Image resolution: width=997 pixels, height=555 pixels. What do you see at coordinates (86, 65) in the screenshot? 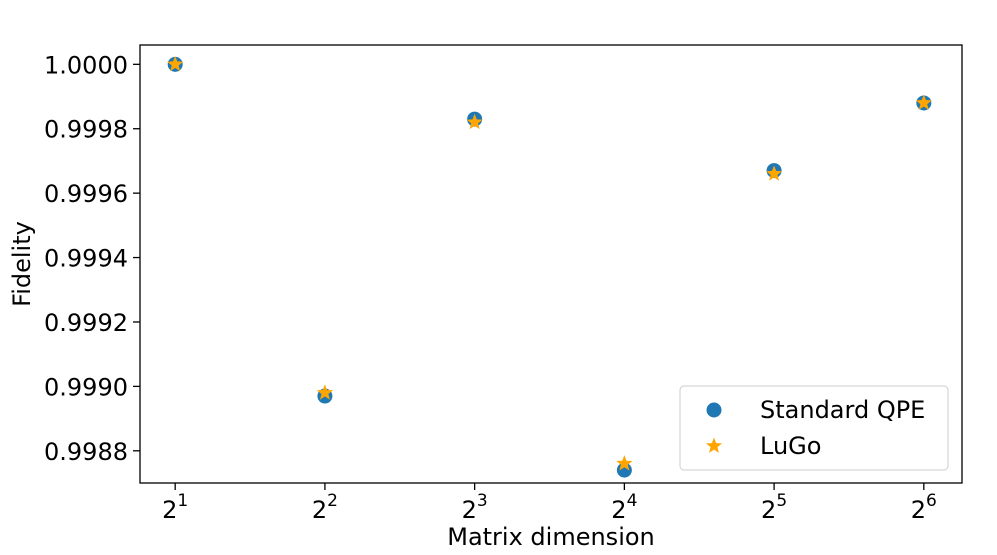
I see `y-tick-label: 1.0000` at bounding box center [86, 65].